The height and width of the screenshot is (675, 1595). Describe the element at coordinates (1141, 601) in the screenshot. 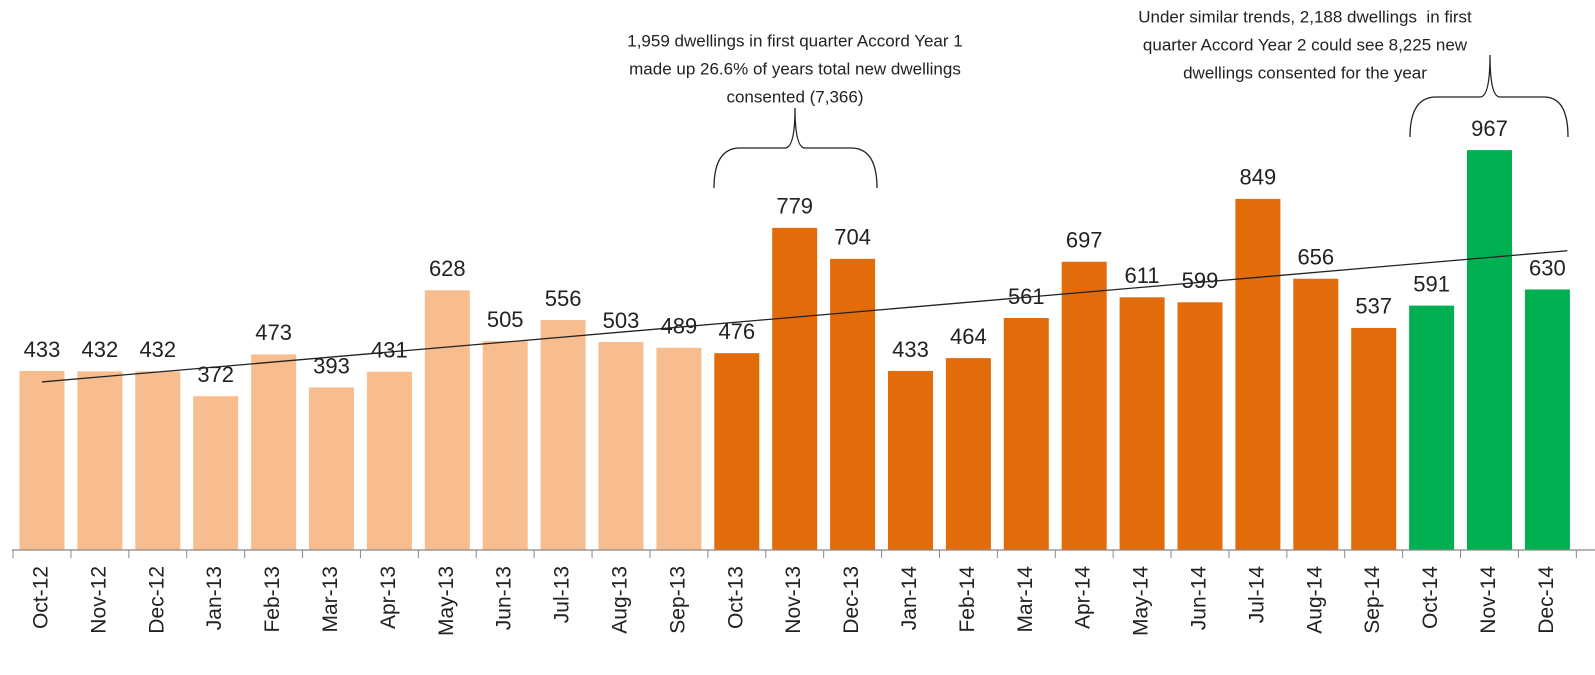

I see `x-tick-label: May-14` at that location.